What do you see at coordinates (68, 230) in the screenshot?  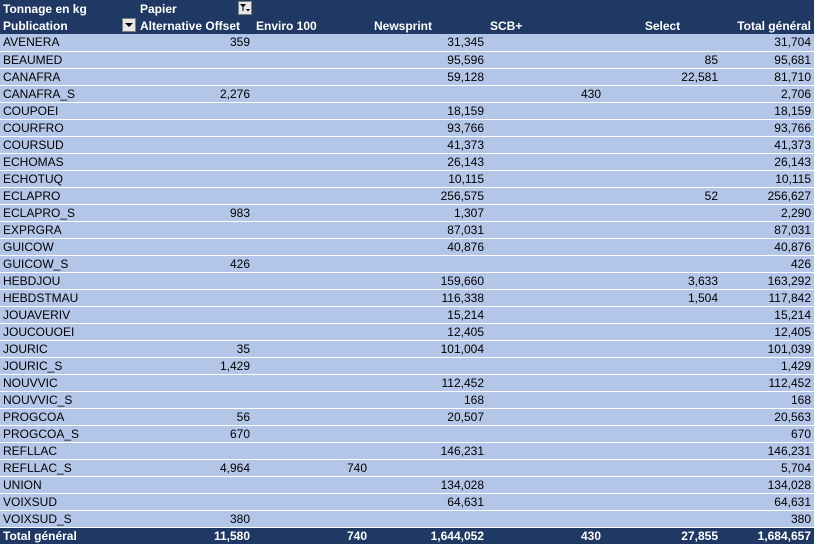 I see `row-label: EXPRGRA` at bounding box center [68, 230].